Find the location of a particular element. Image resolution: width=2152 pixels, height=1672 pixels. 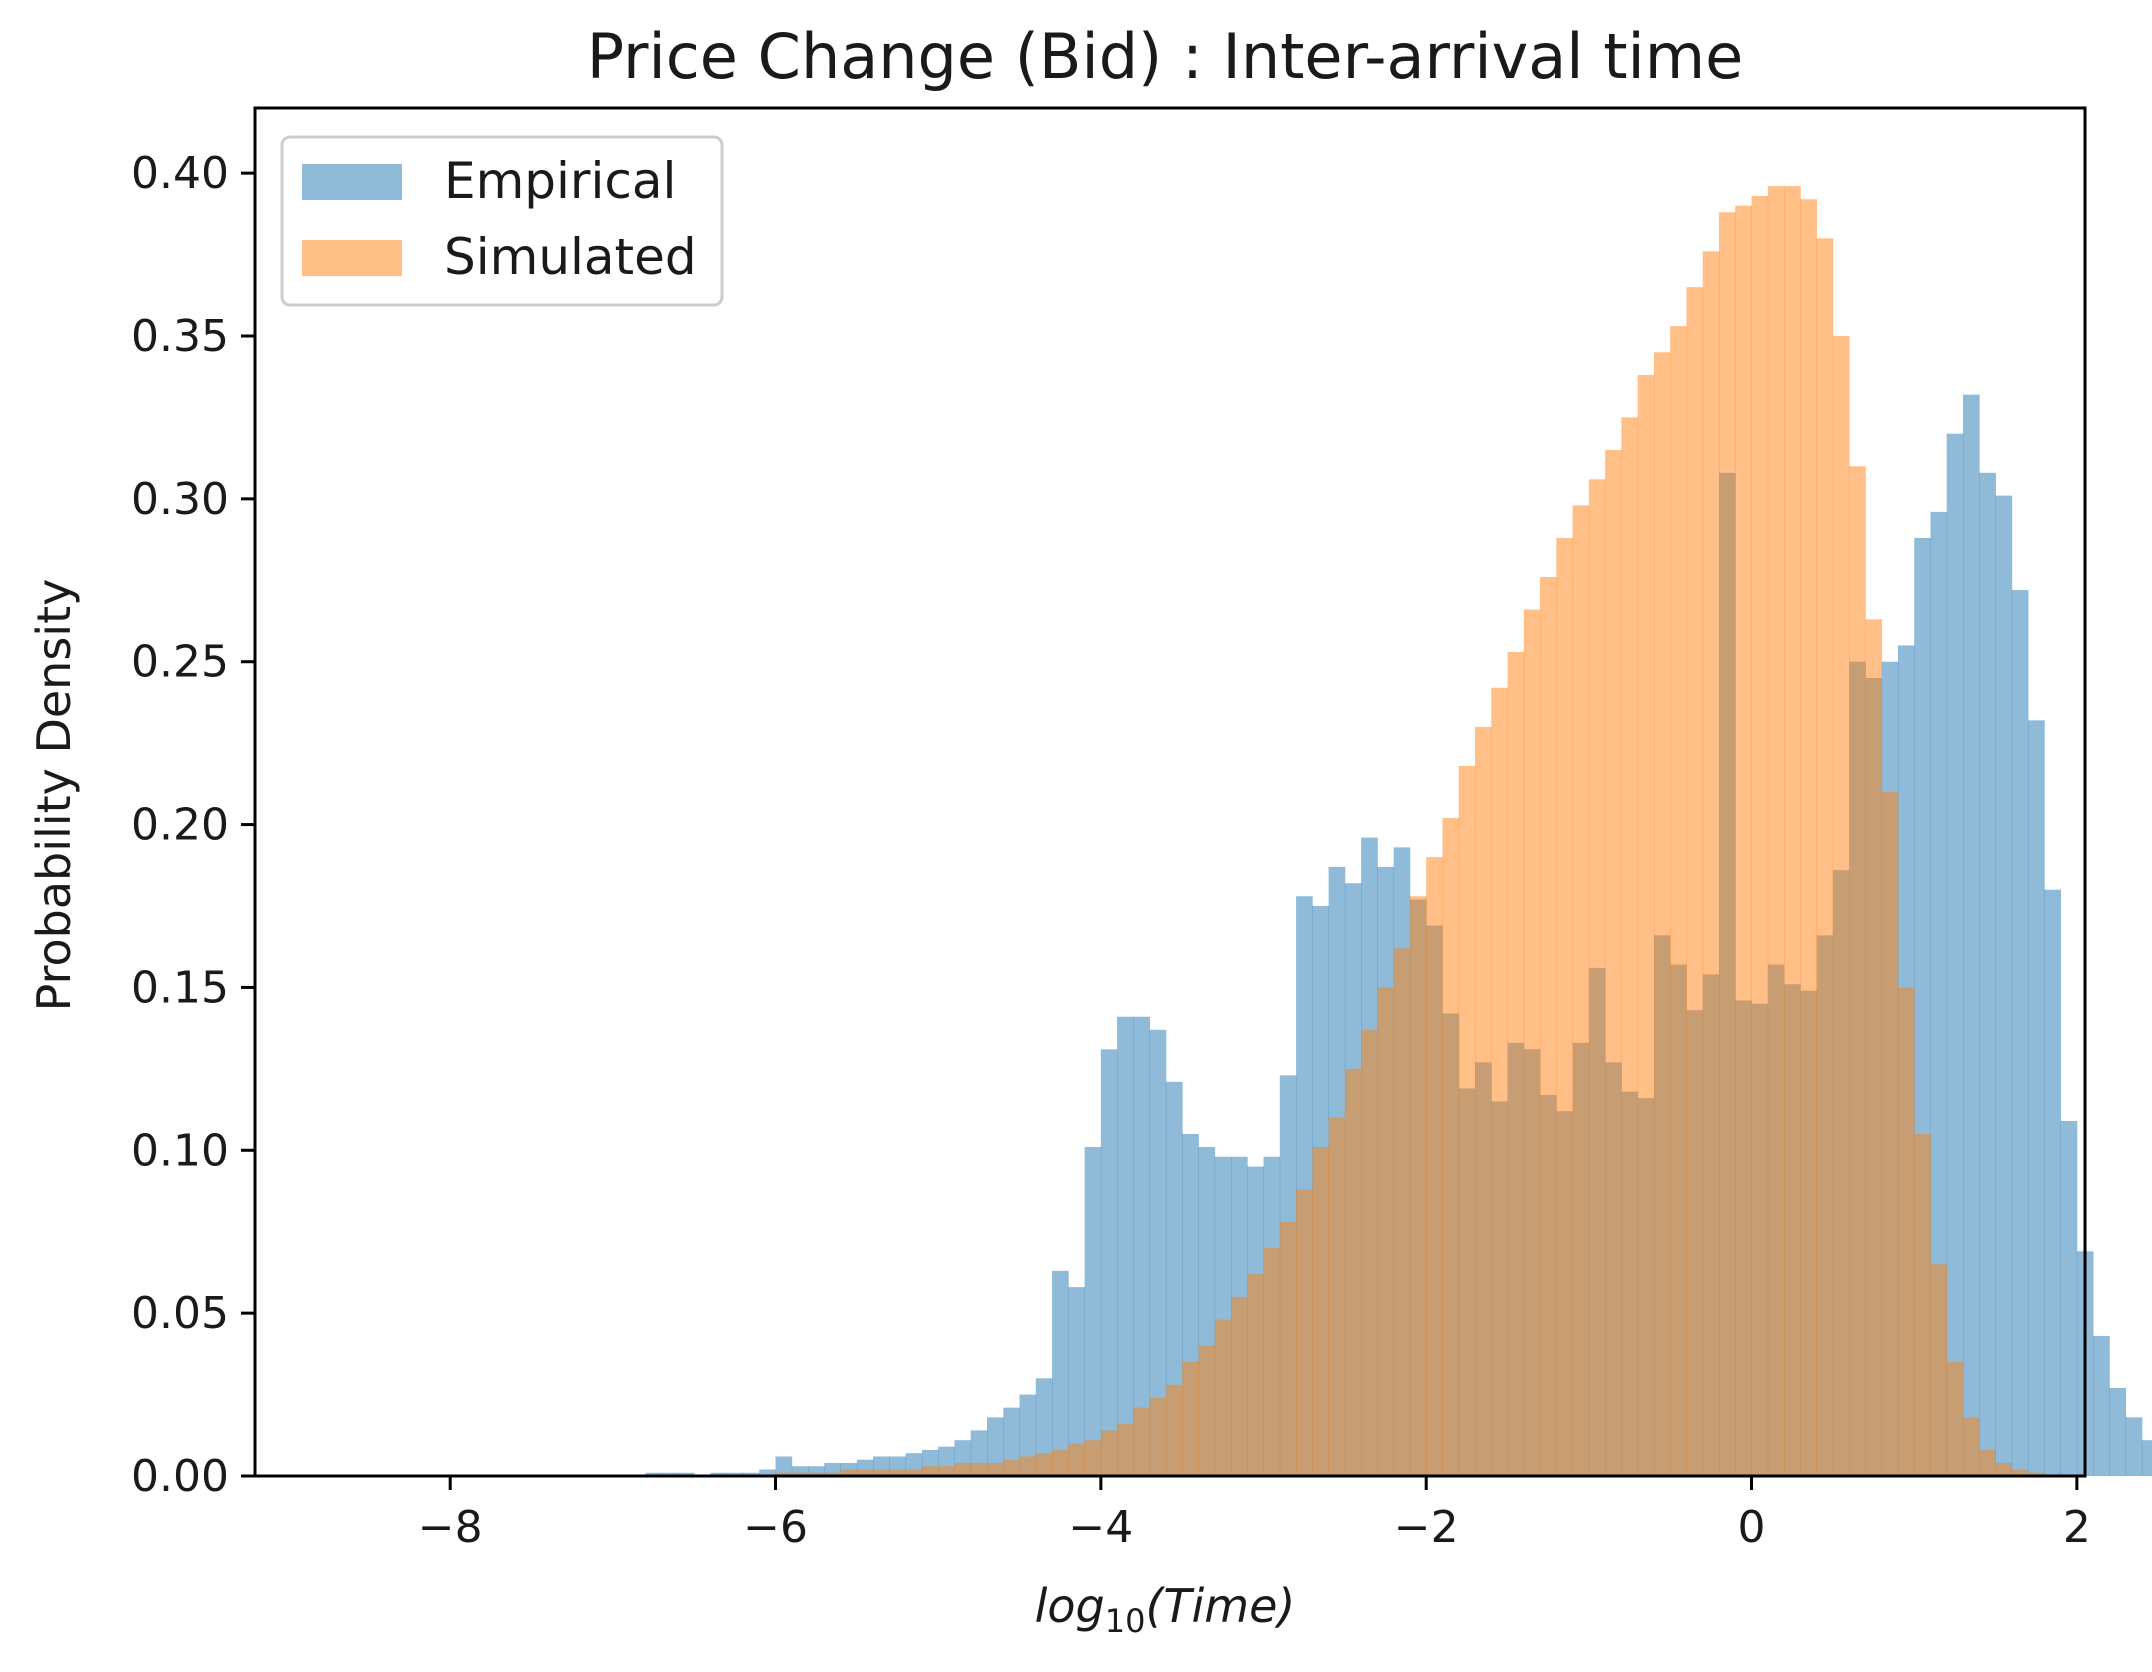

x-axis-label-subscript: 10 is located at coordinates (1125, 1621).